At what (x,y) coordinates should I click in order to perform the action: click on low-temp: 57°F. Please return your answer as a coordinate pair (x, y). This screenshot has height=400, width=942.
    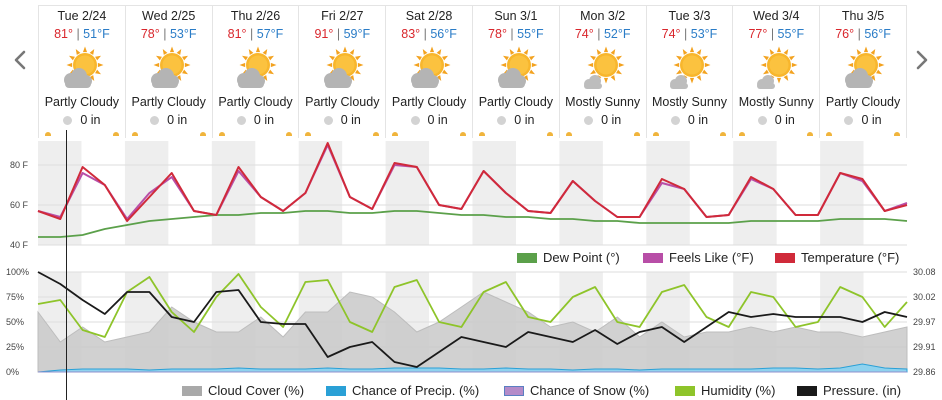
    Looking at the image, I should click on (270, 34).